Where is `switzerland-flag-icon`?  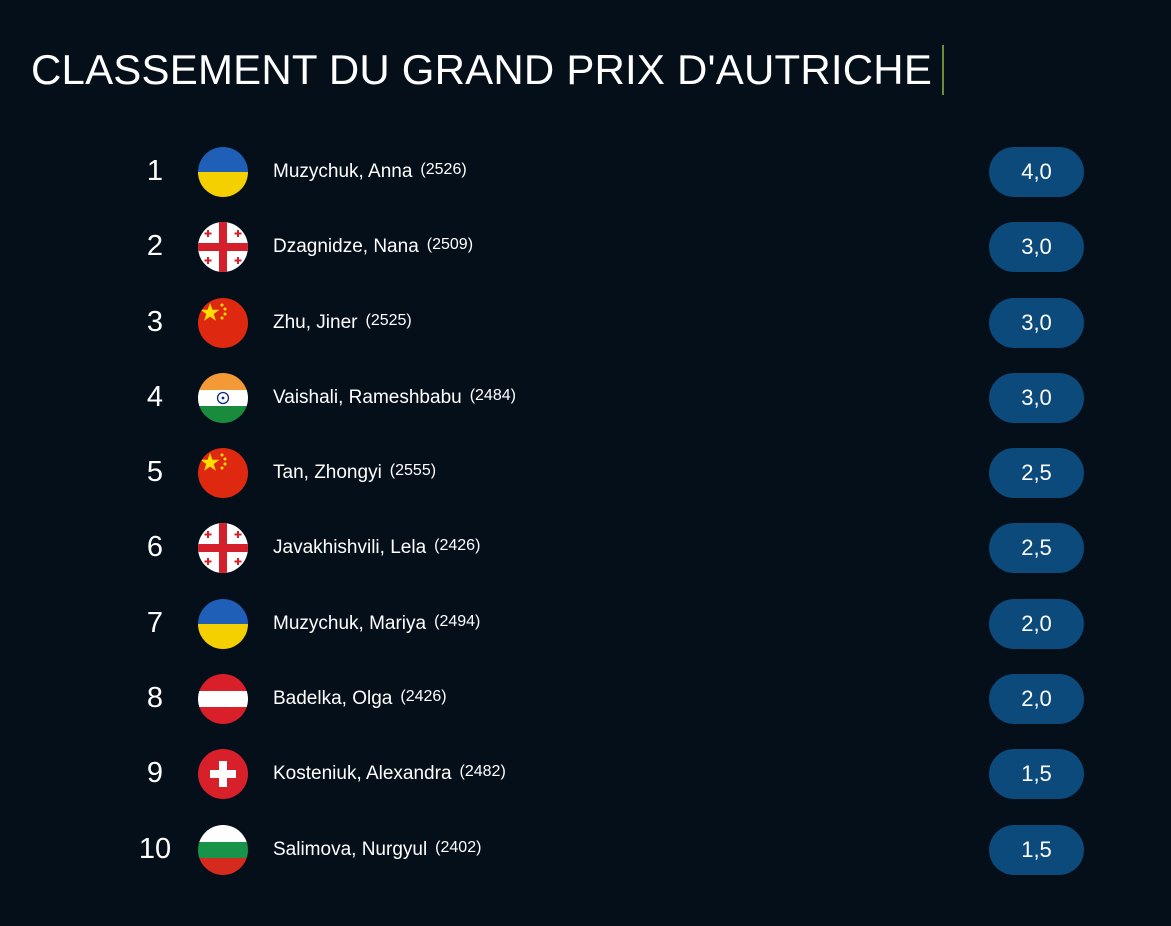 switzerland-flag-icon is located at coordinates (223, 774).